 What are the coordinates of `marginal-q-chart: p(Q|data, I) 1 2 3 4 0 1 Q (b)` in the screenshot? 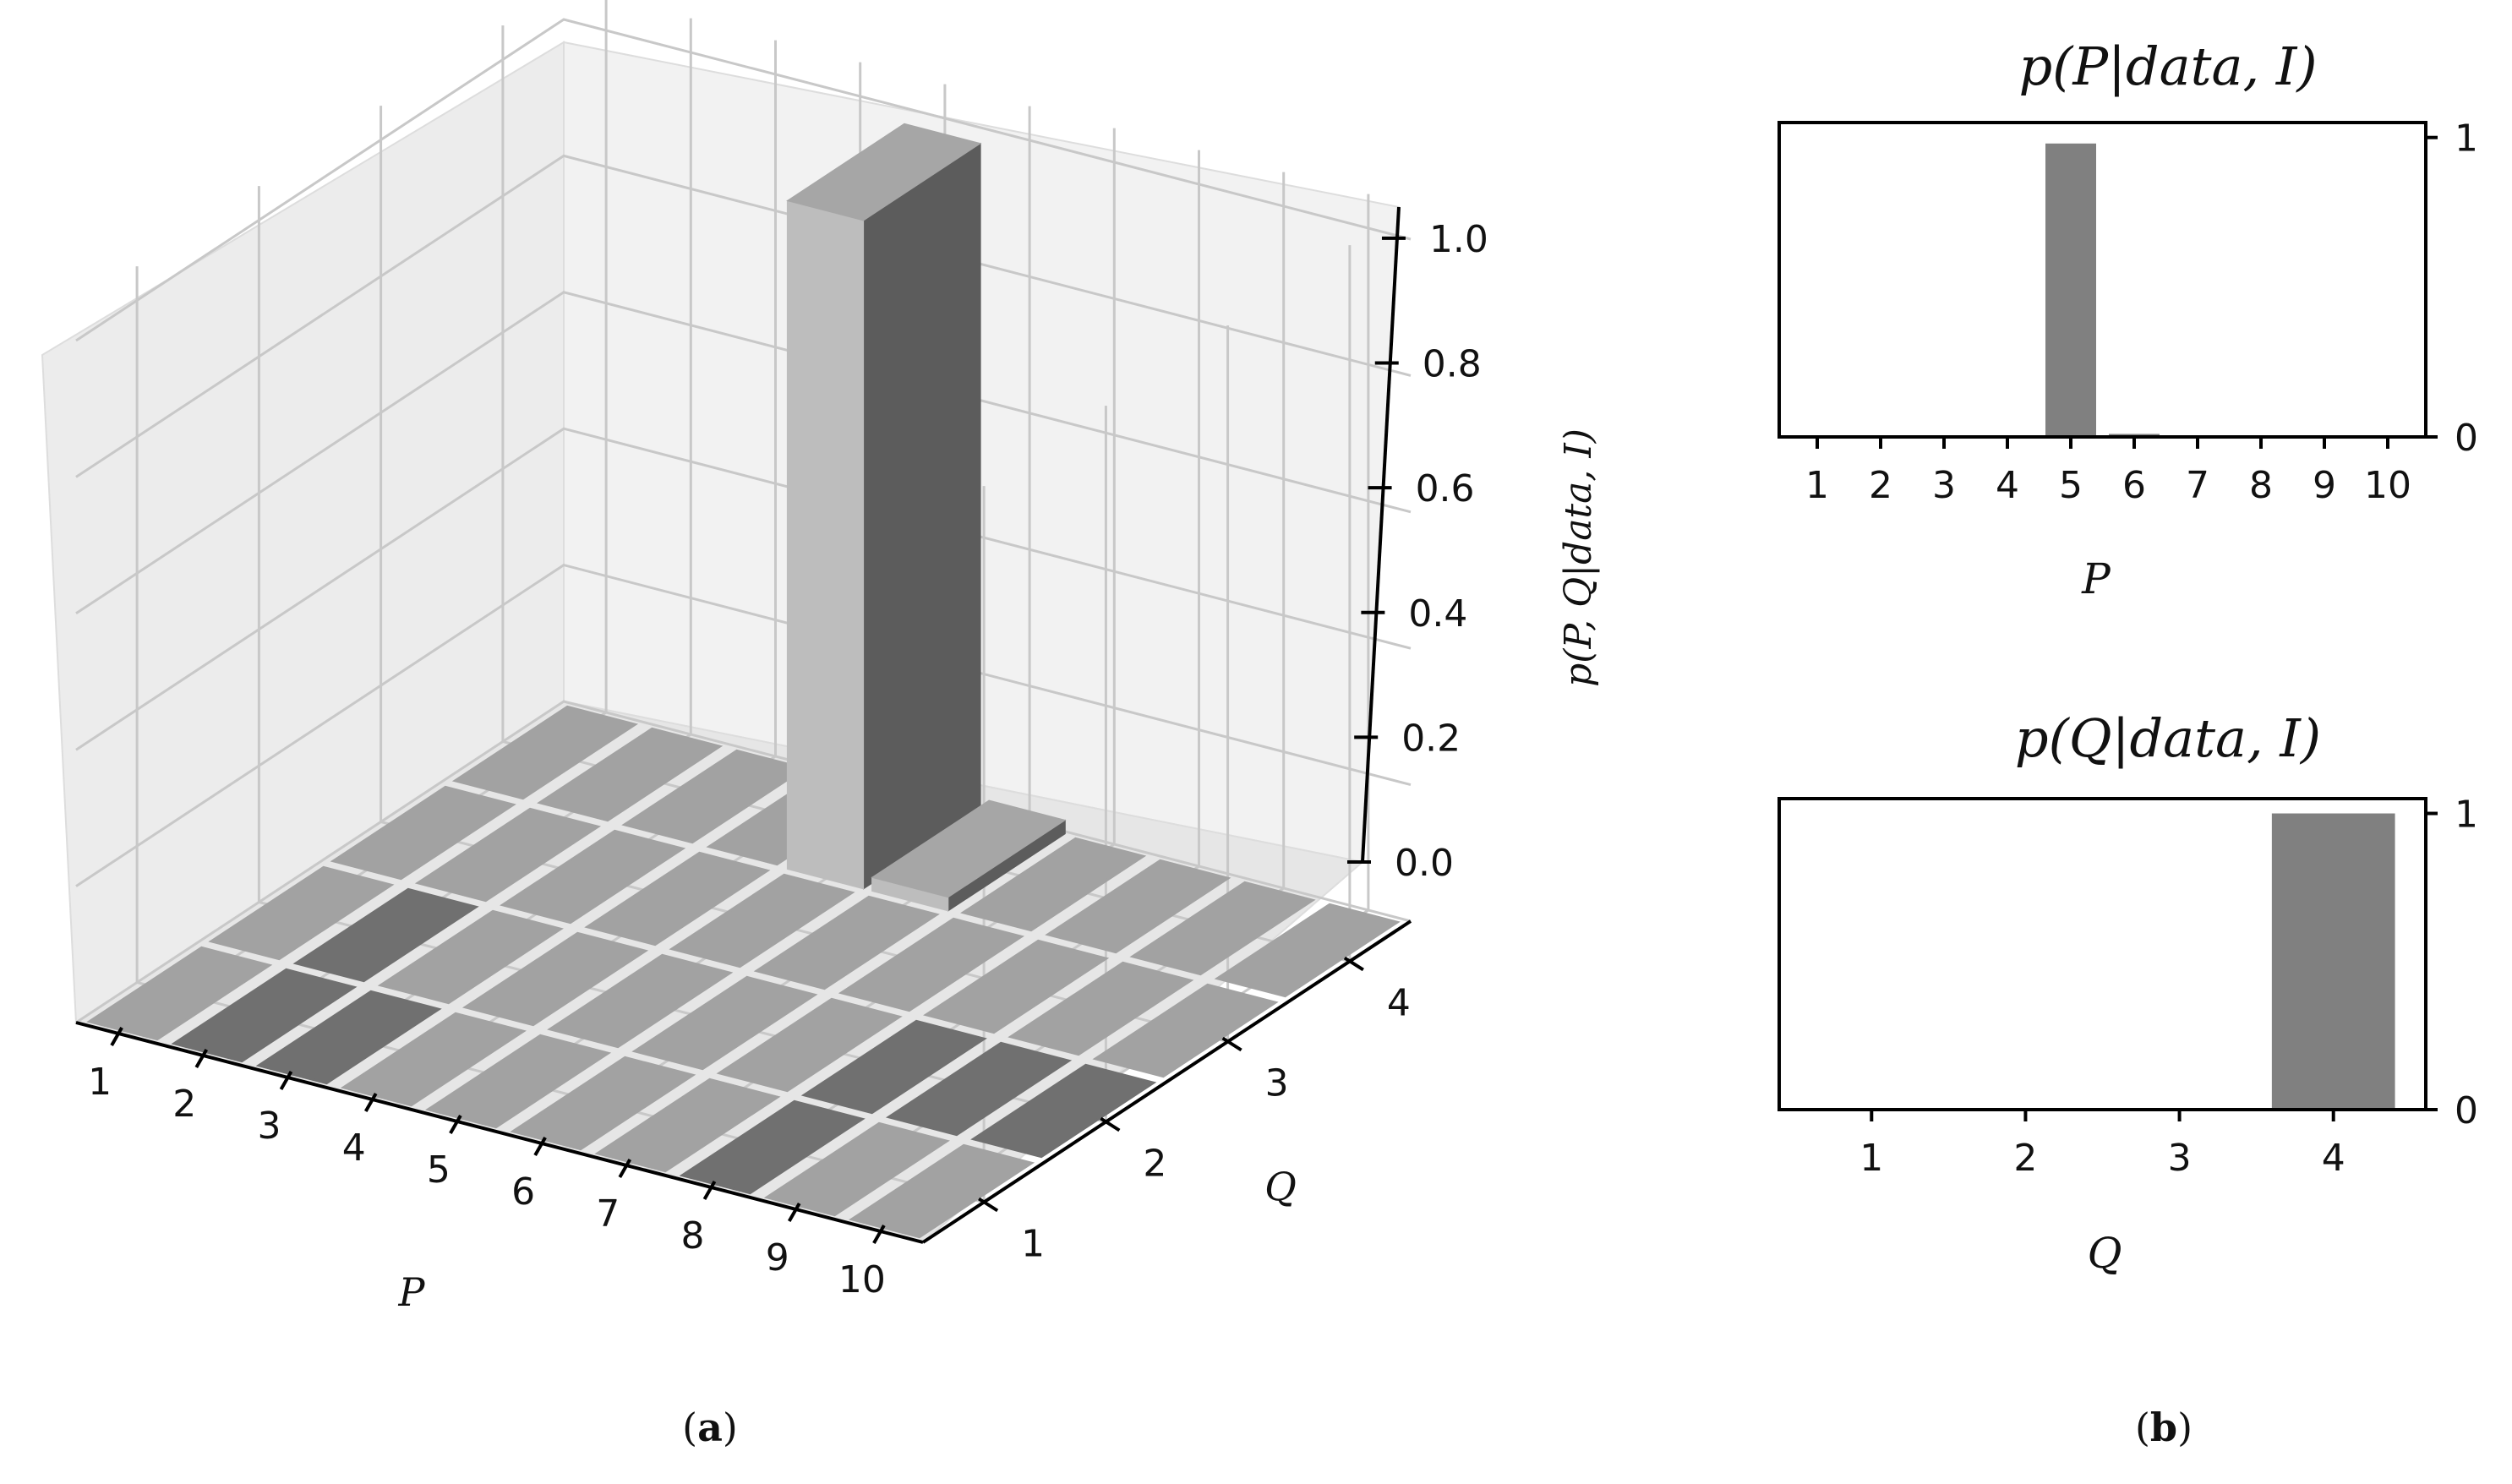 It's located at (2128, 1078).